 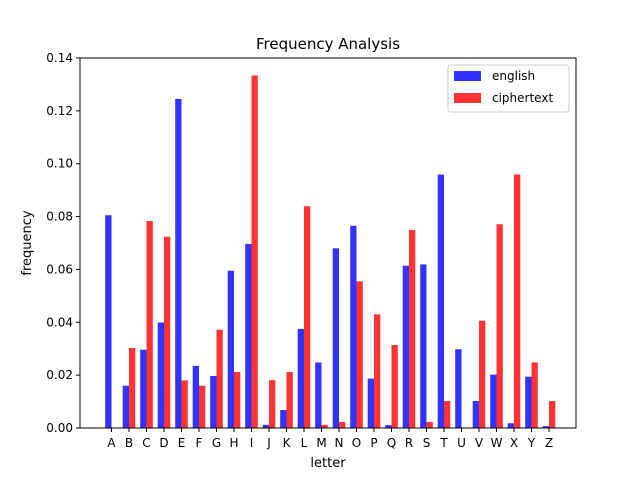 What do you see at coordinates (514, 443) in the screenshot?
I see `x-tick-label: X` at bounding box center [514, 443].